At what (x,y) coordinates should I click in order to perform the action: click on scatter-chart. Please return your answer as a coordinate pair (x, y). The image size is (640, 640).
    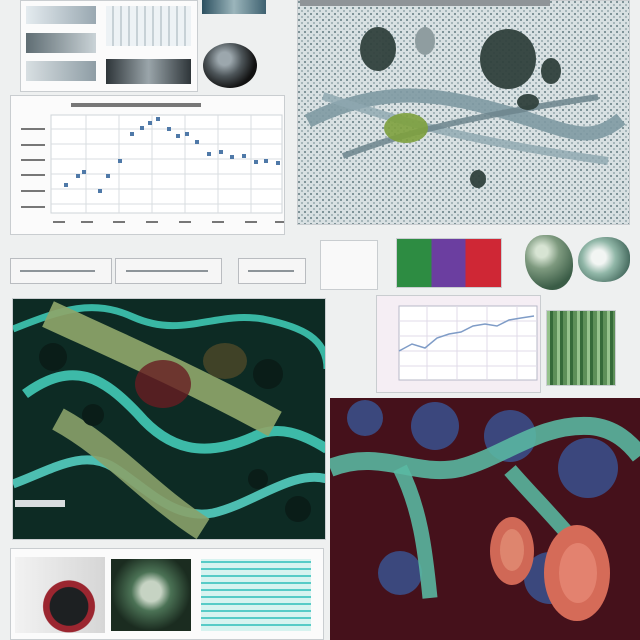
    Looking at the image, I should click on (153, 163).